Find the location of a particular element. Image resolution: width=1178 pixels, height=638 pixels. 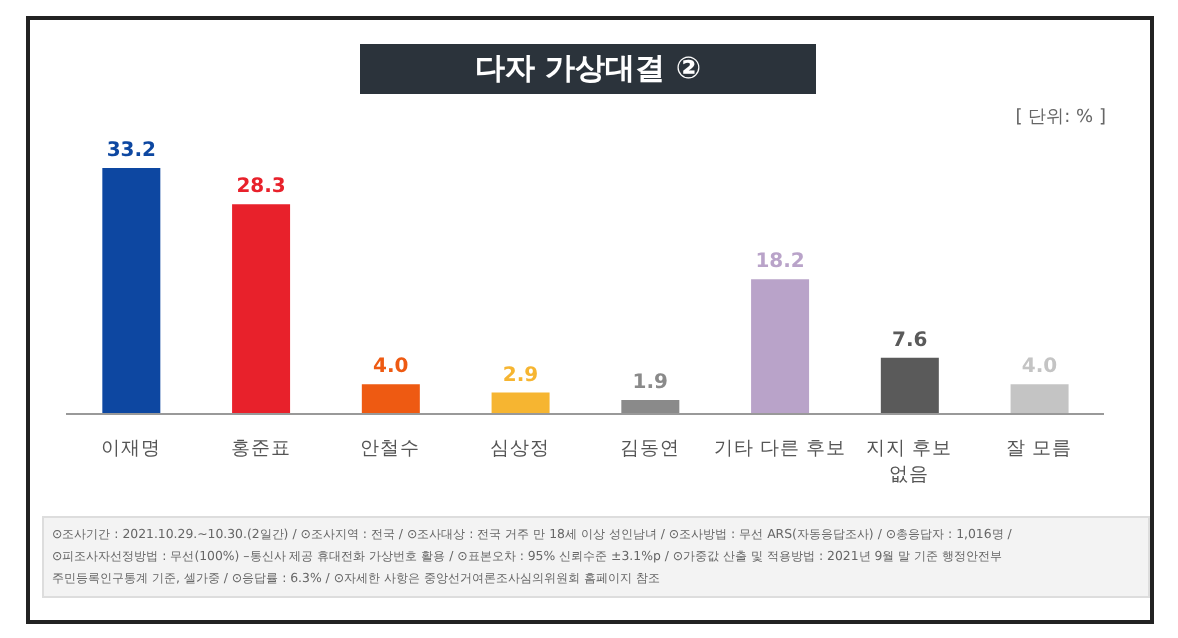

data-label: 7.6 is located at coordinates (910, 340).